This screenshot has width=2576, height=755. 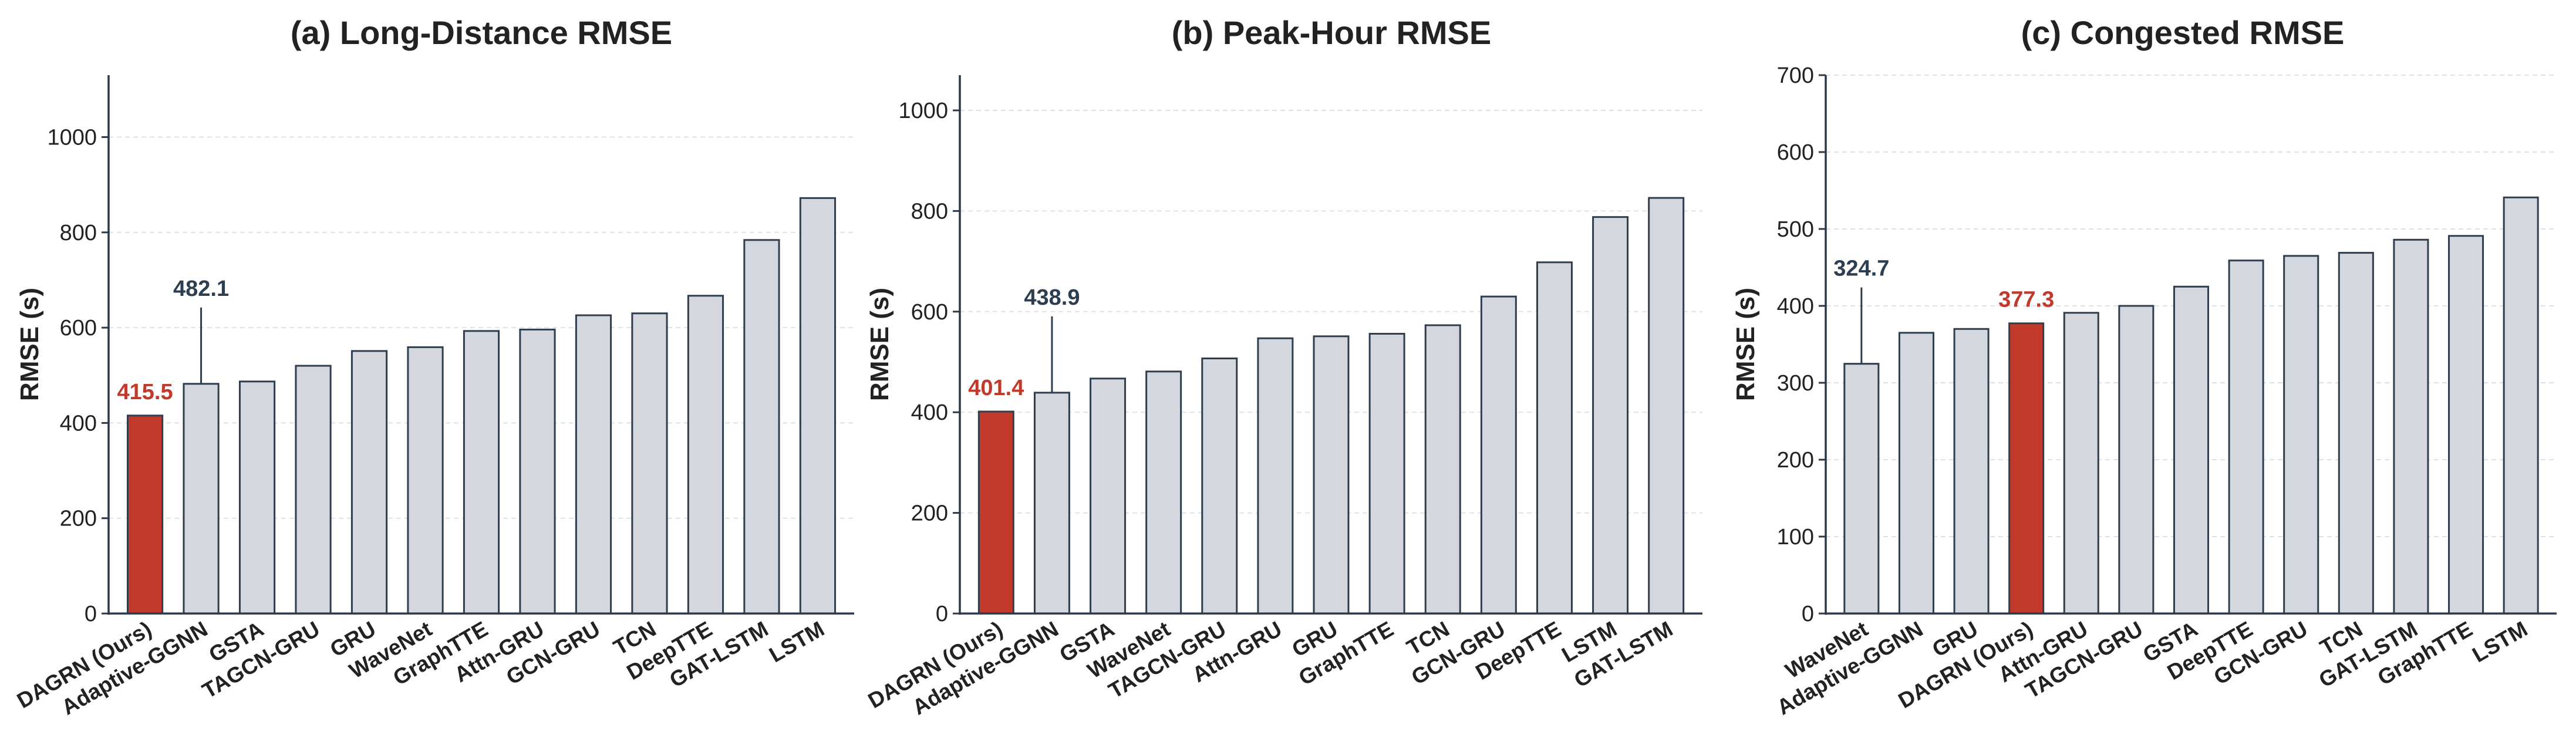 What do you see at coordinates (481, 32) in the screenshot?
I see `panel-title: (a) Long-Distance RMSE` at bounding box center [481, 32].